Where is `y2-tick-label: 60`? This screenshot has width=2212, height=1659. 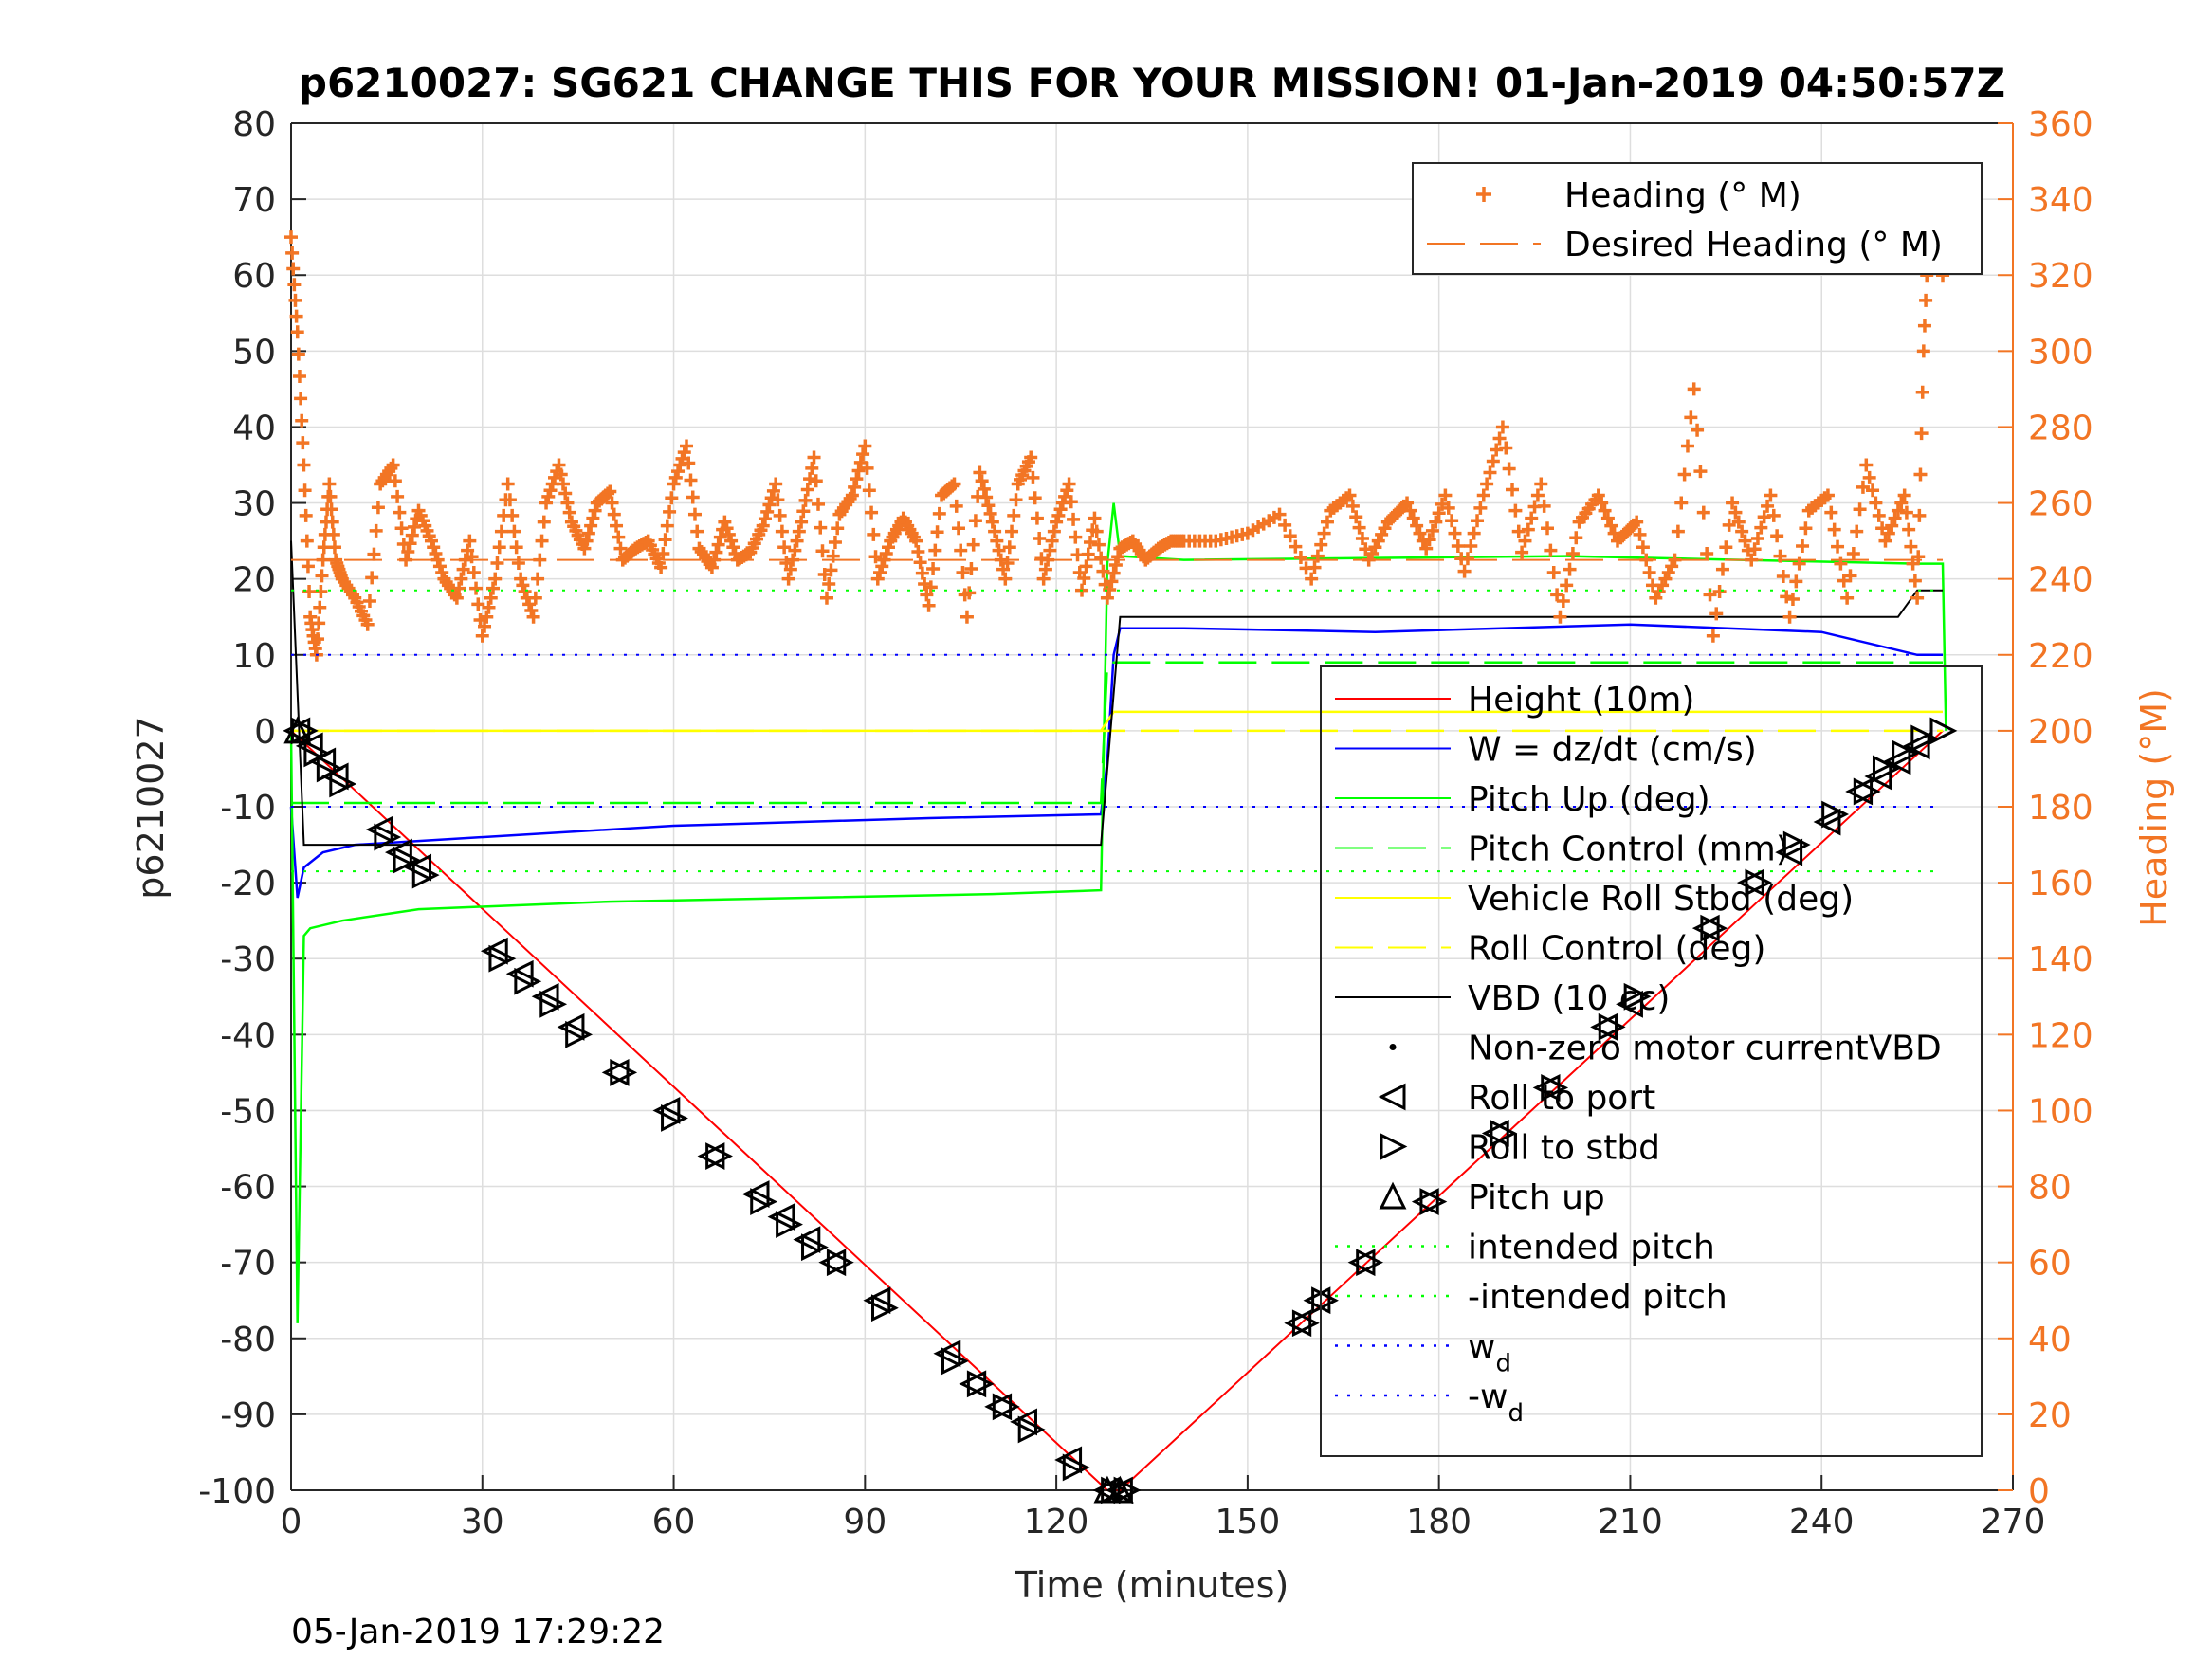
y2-tick-label: 60 is located at coordinates (2050, 1264).